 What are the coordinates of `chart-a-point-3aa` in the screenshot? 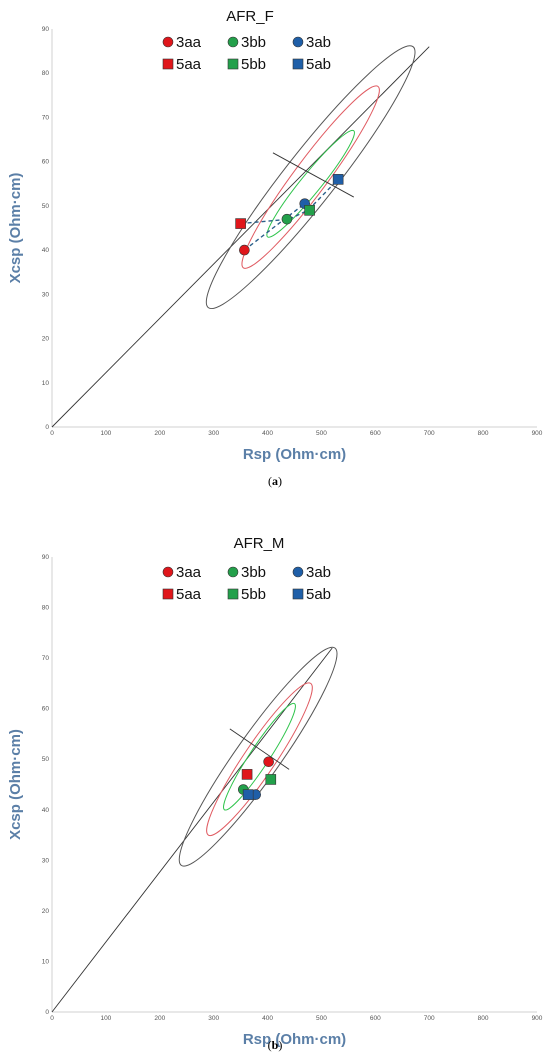 It's located at (244, 250).